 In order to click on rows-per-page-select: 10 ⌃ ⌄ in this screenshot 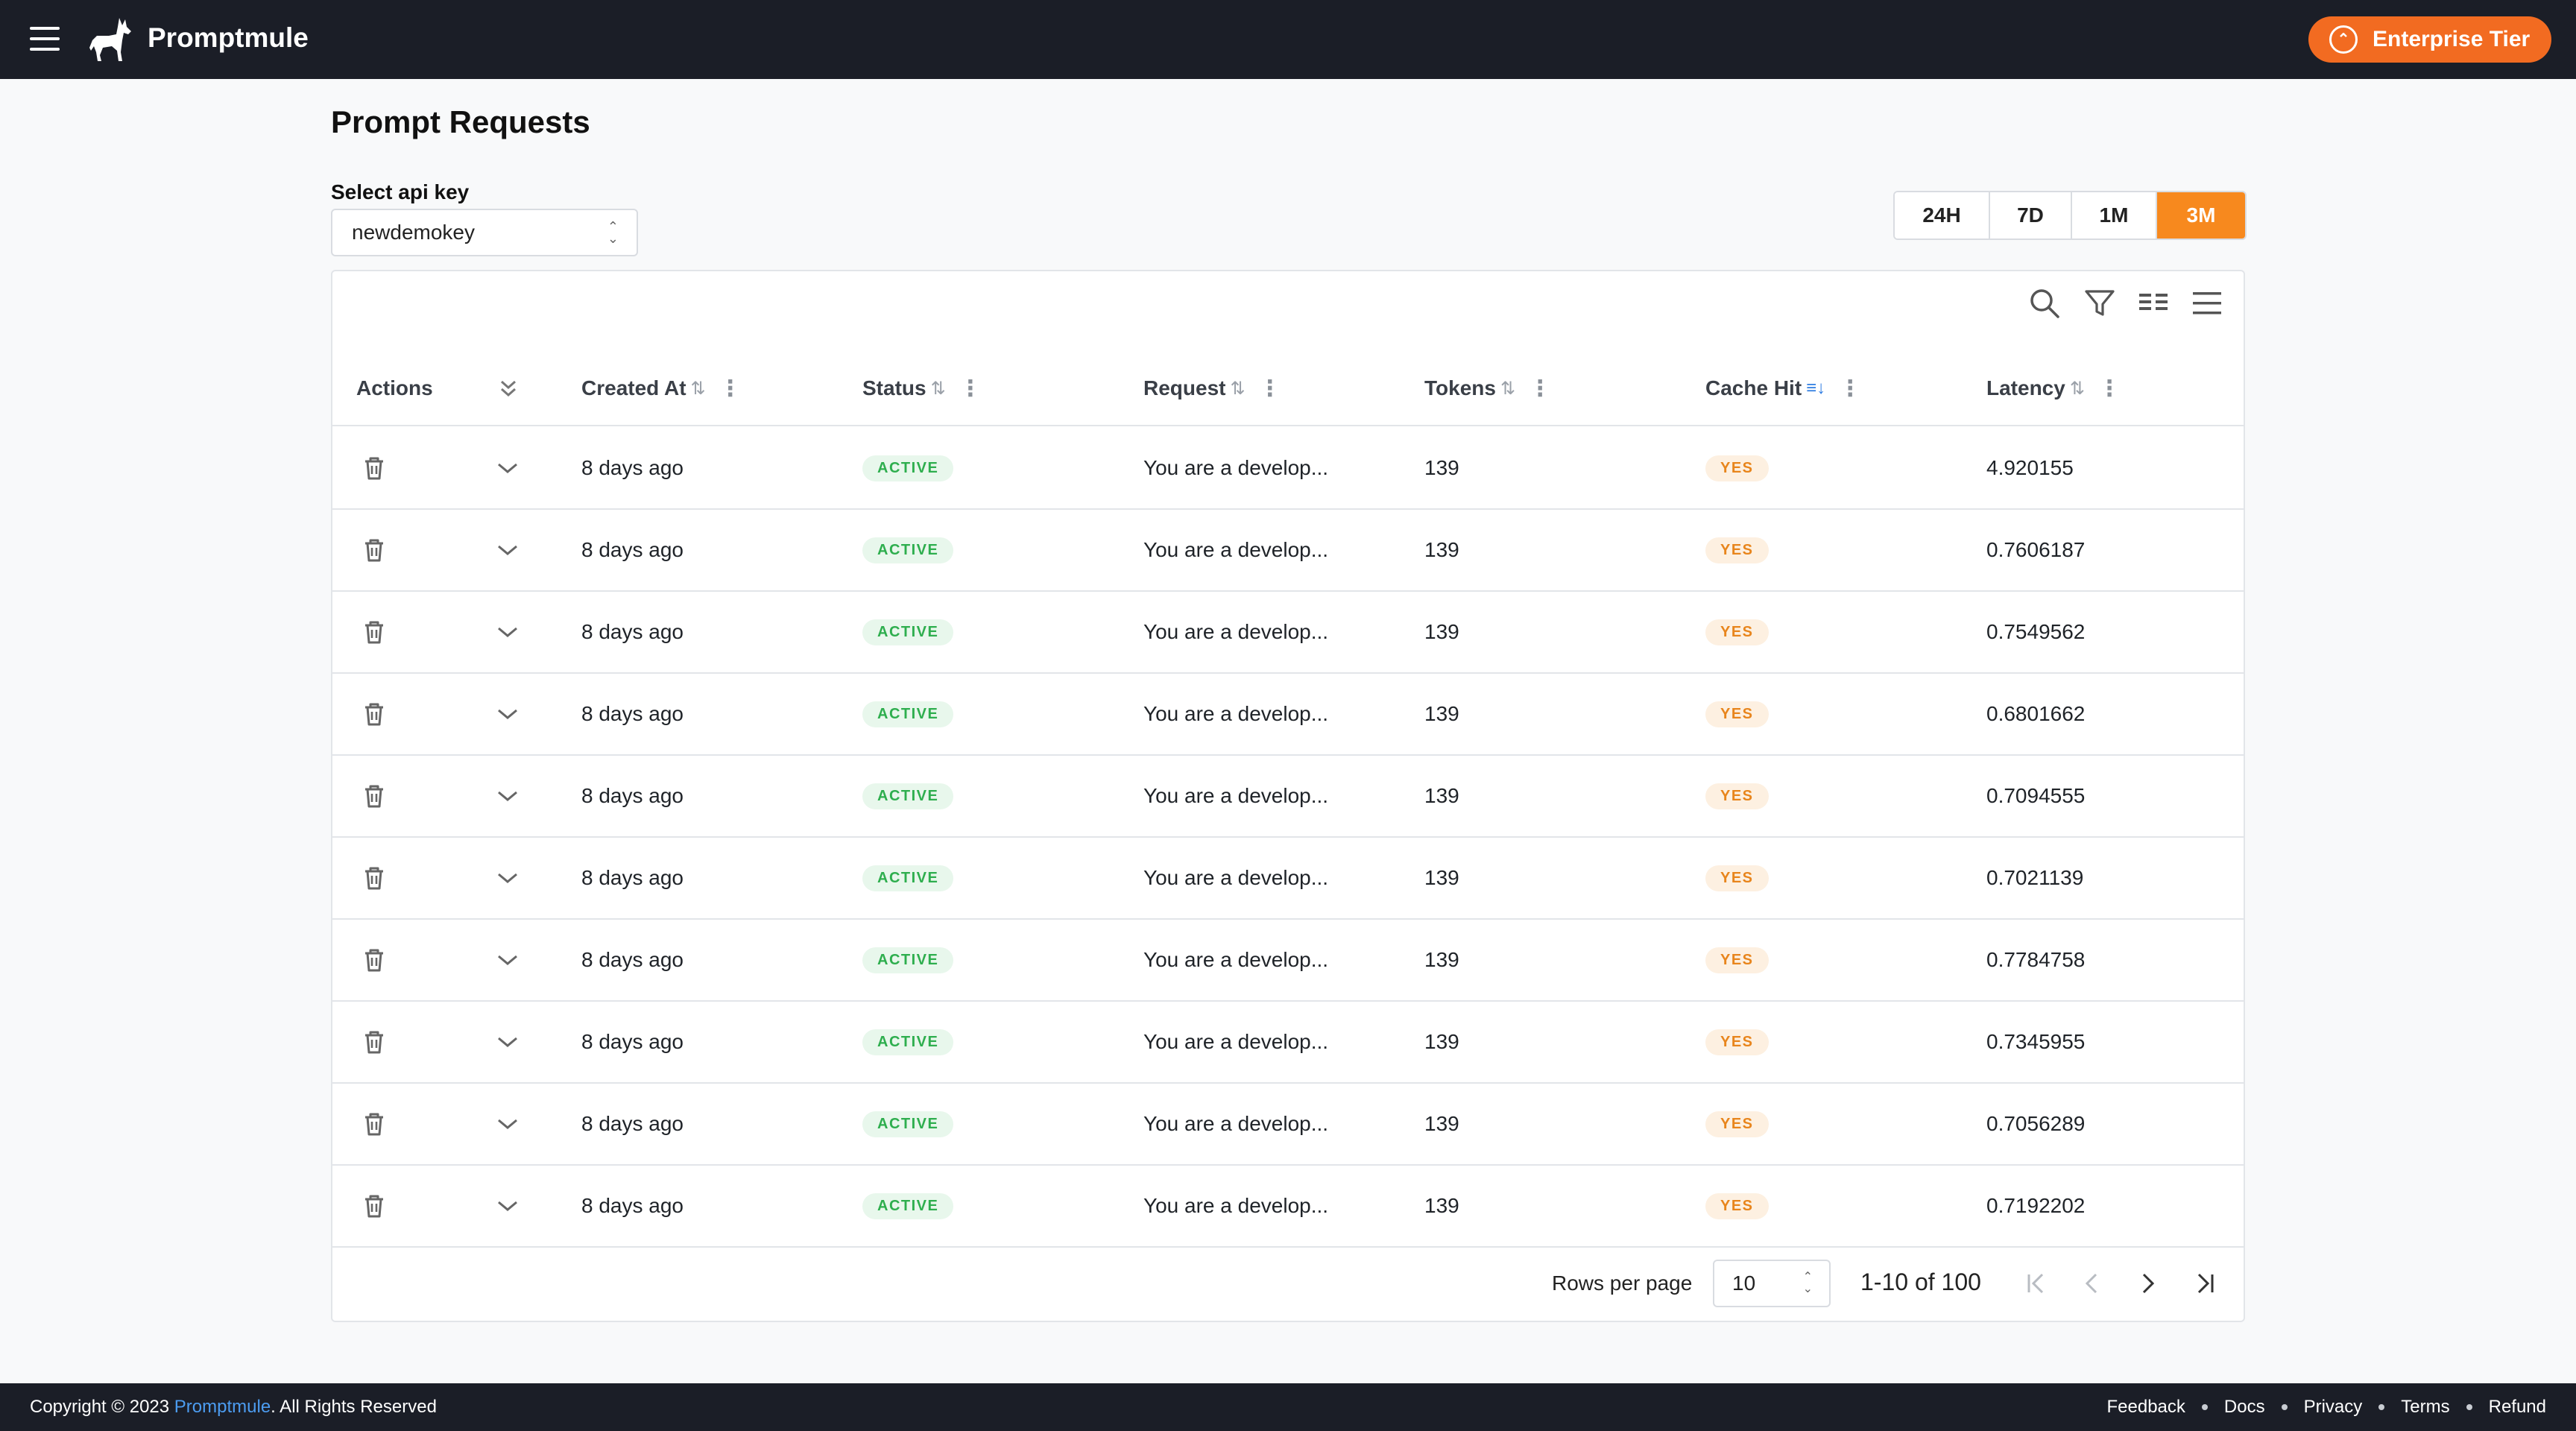, I will do `click(1772, 1283)`.